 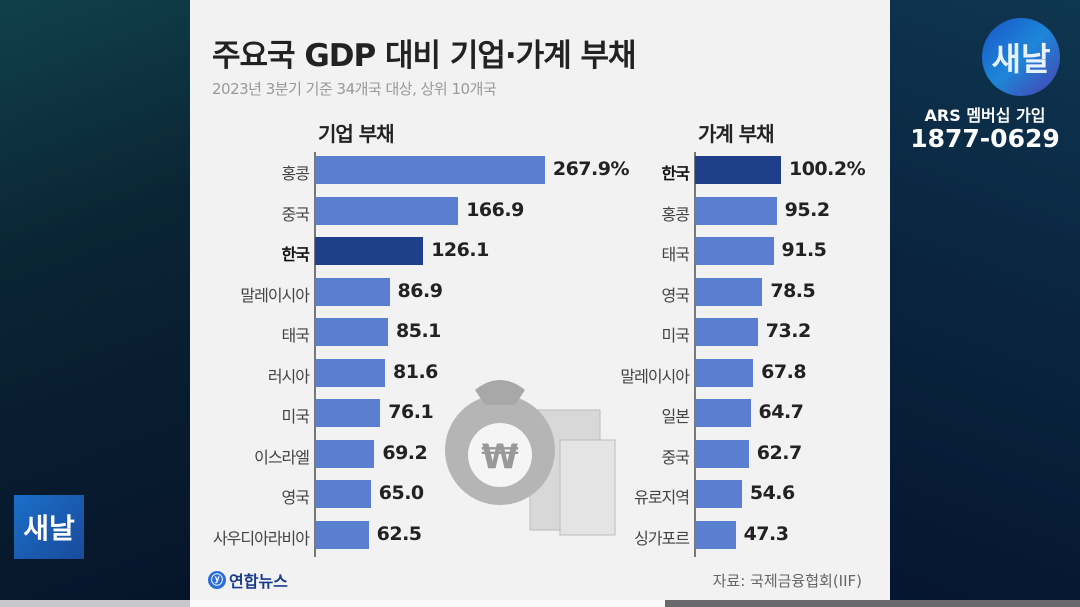 I want to click on value-label: 73.2, so click(x=788, y=331).